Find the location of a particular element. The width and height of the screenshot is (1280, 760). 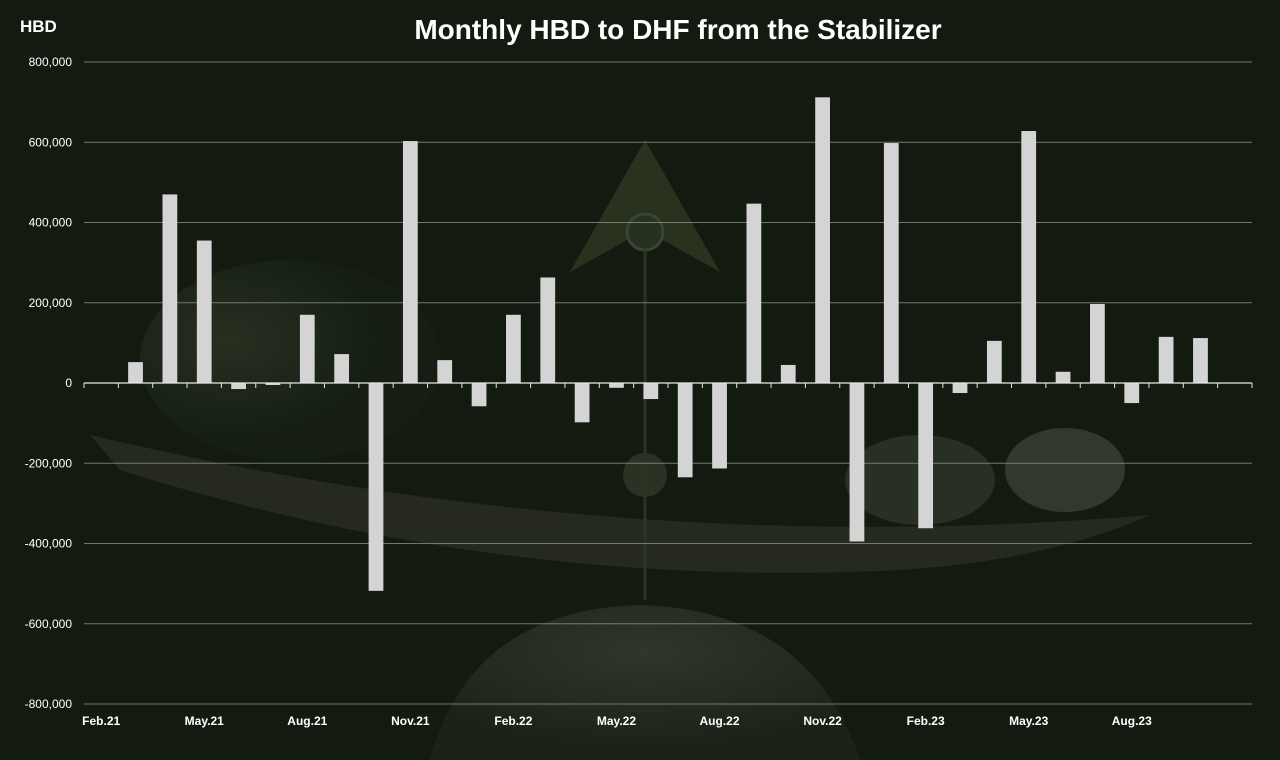

y-tick-label: -400,000 is located at coordinates (49, 544).